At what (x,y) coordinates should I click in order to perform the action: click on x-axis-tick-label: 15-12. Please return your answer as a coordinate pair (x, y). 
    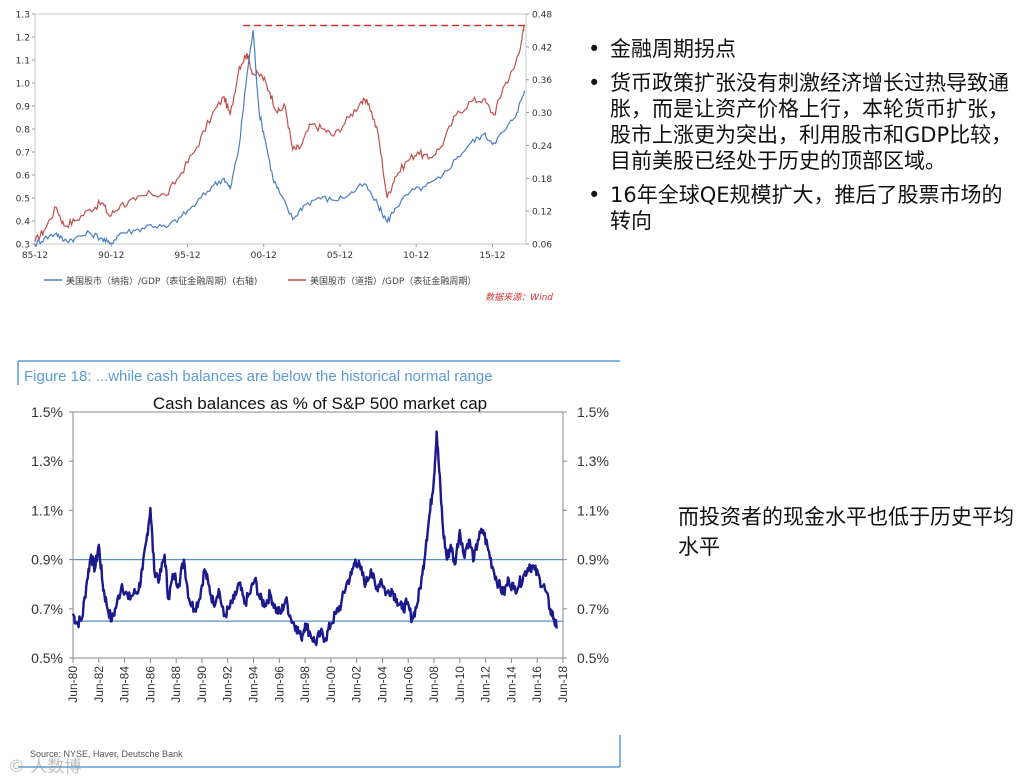
    Looking at the image, I should click on (492, 256).